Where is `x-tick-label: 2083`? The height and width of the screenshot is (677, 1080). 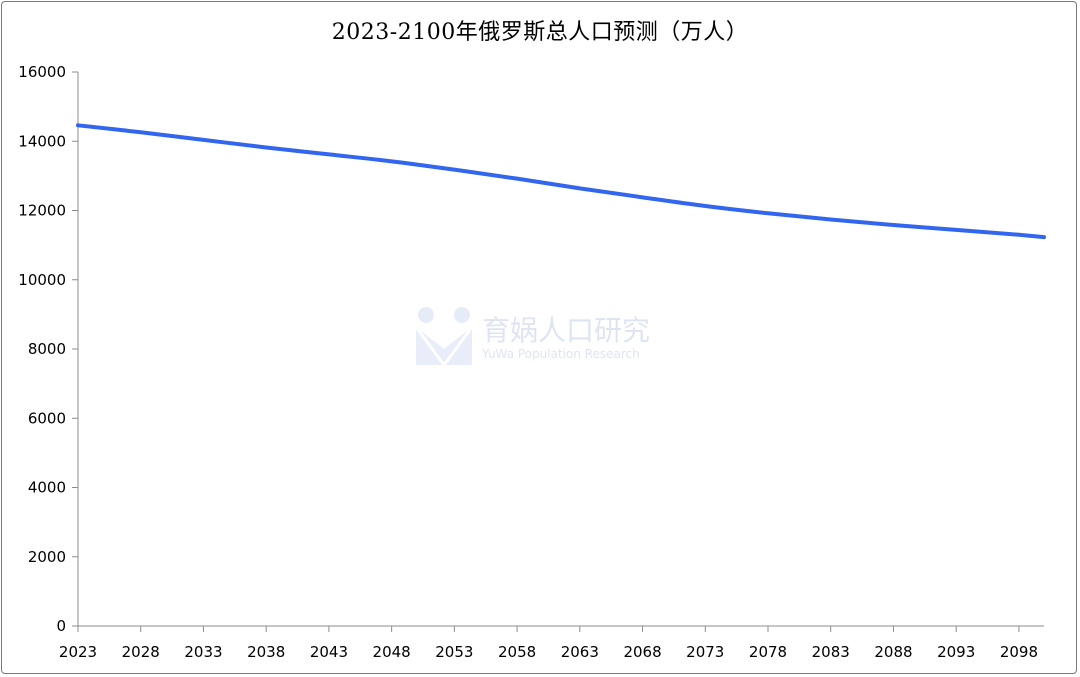
x-tick-label: 2083 is located at coordinates (831, 652).